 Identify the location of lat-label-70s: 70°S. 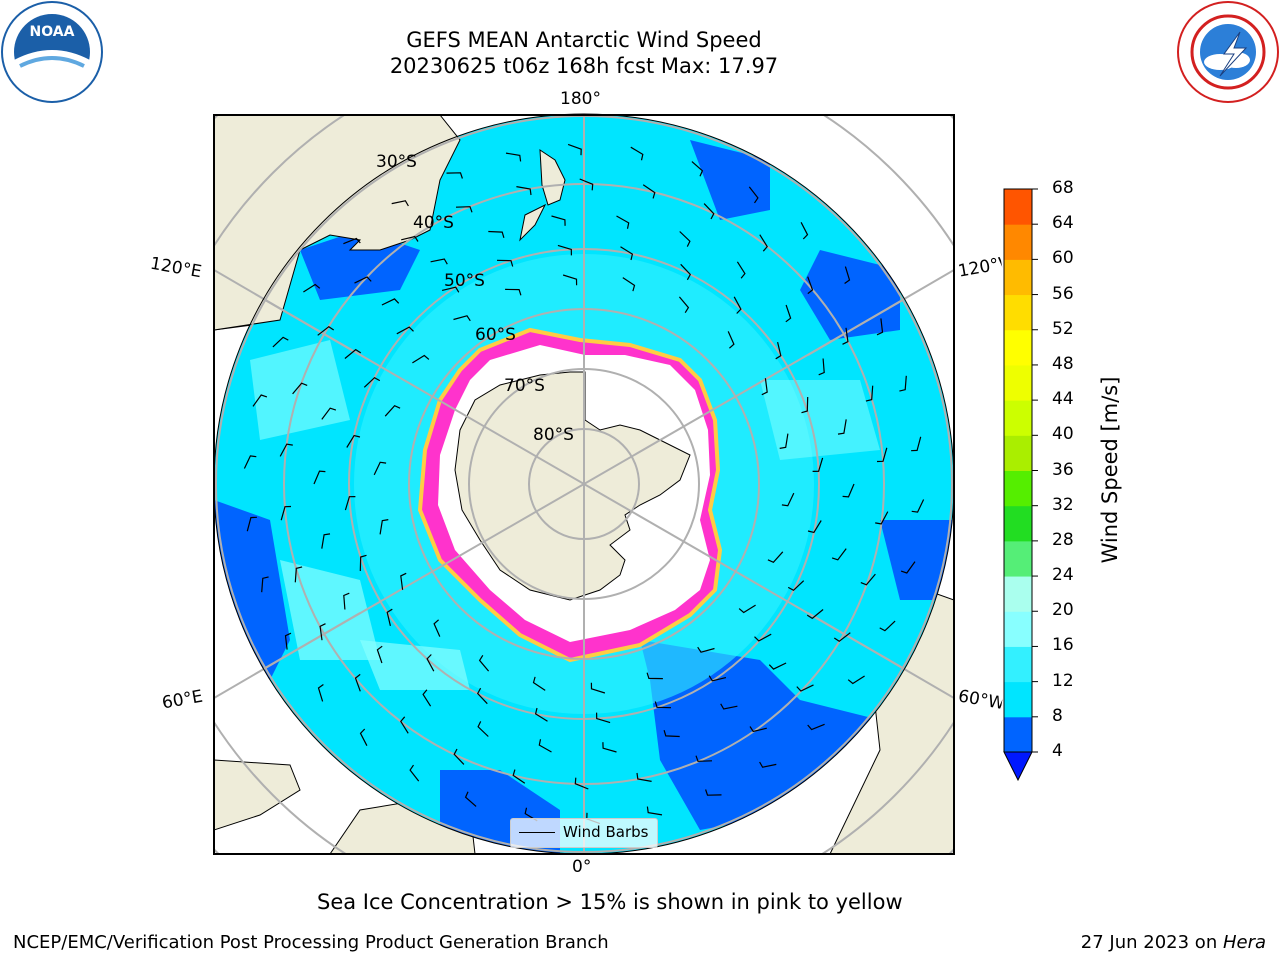
(524, 386).